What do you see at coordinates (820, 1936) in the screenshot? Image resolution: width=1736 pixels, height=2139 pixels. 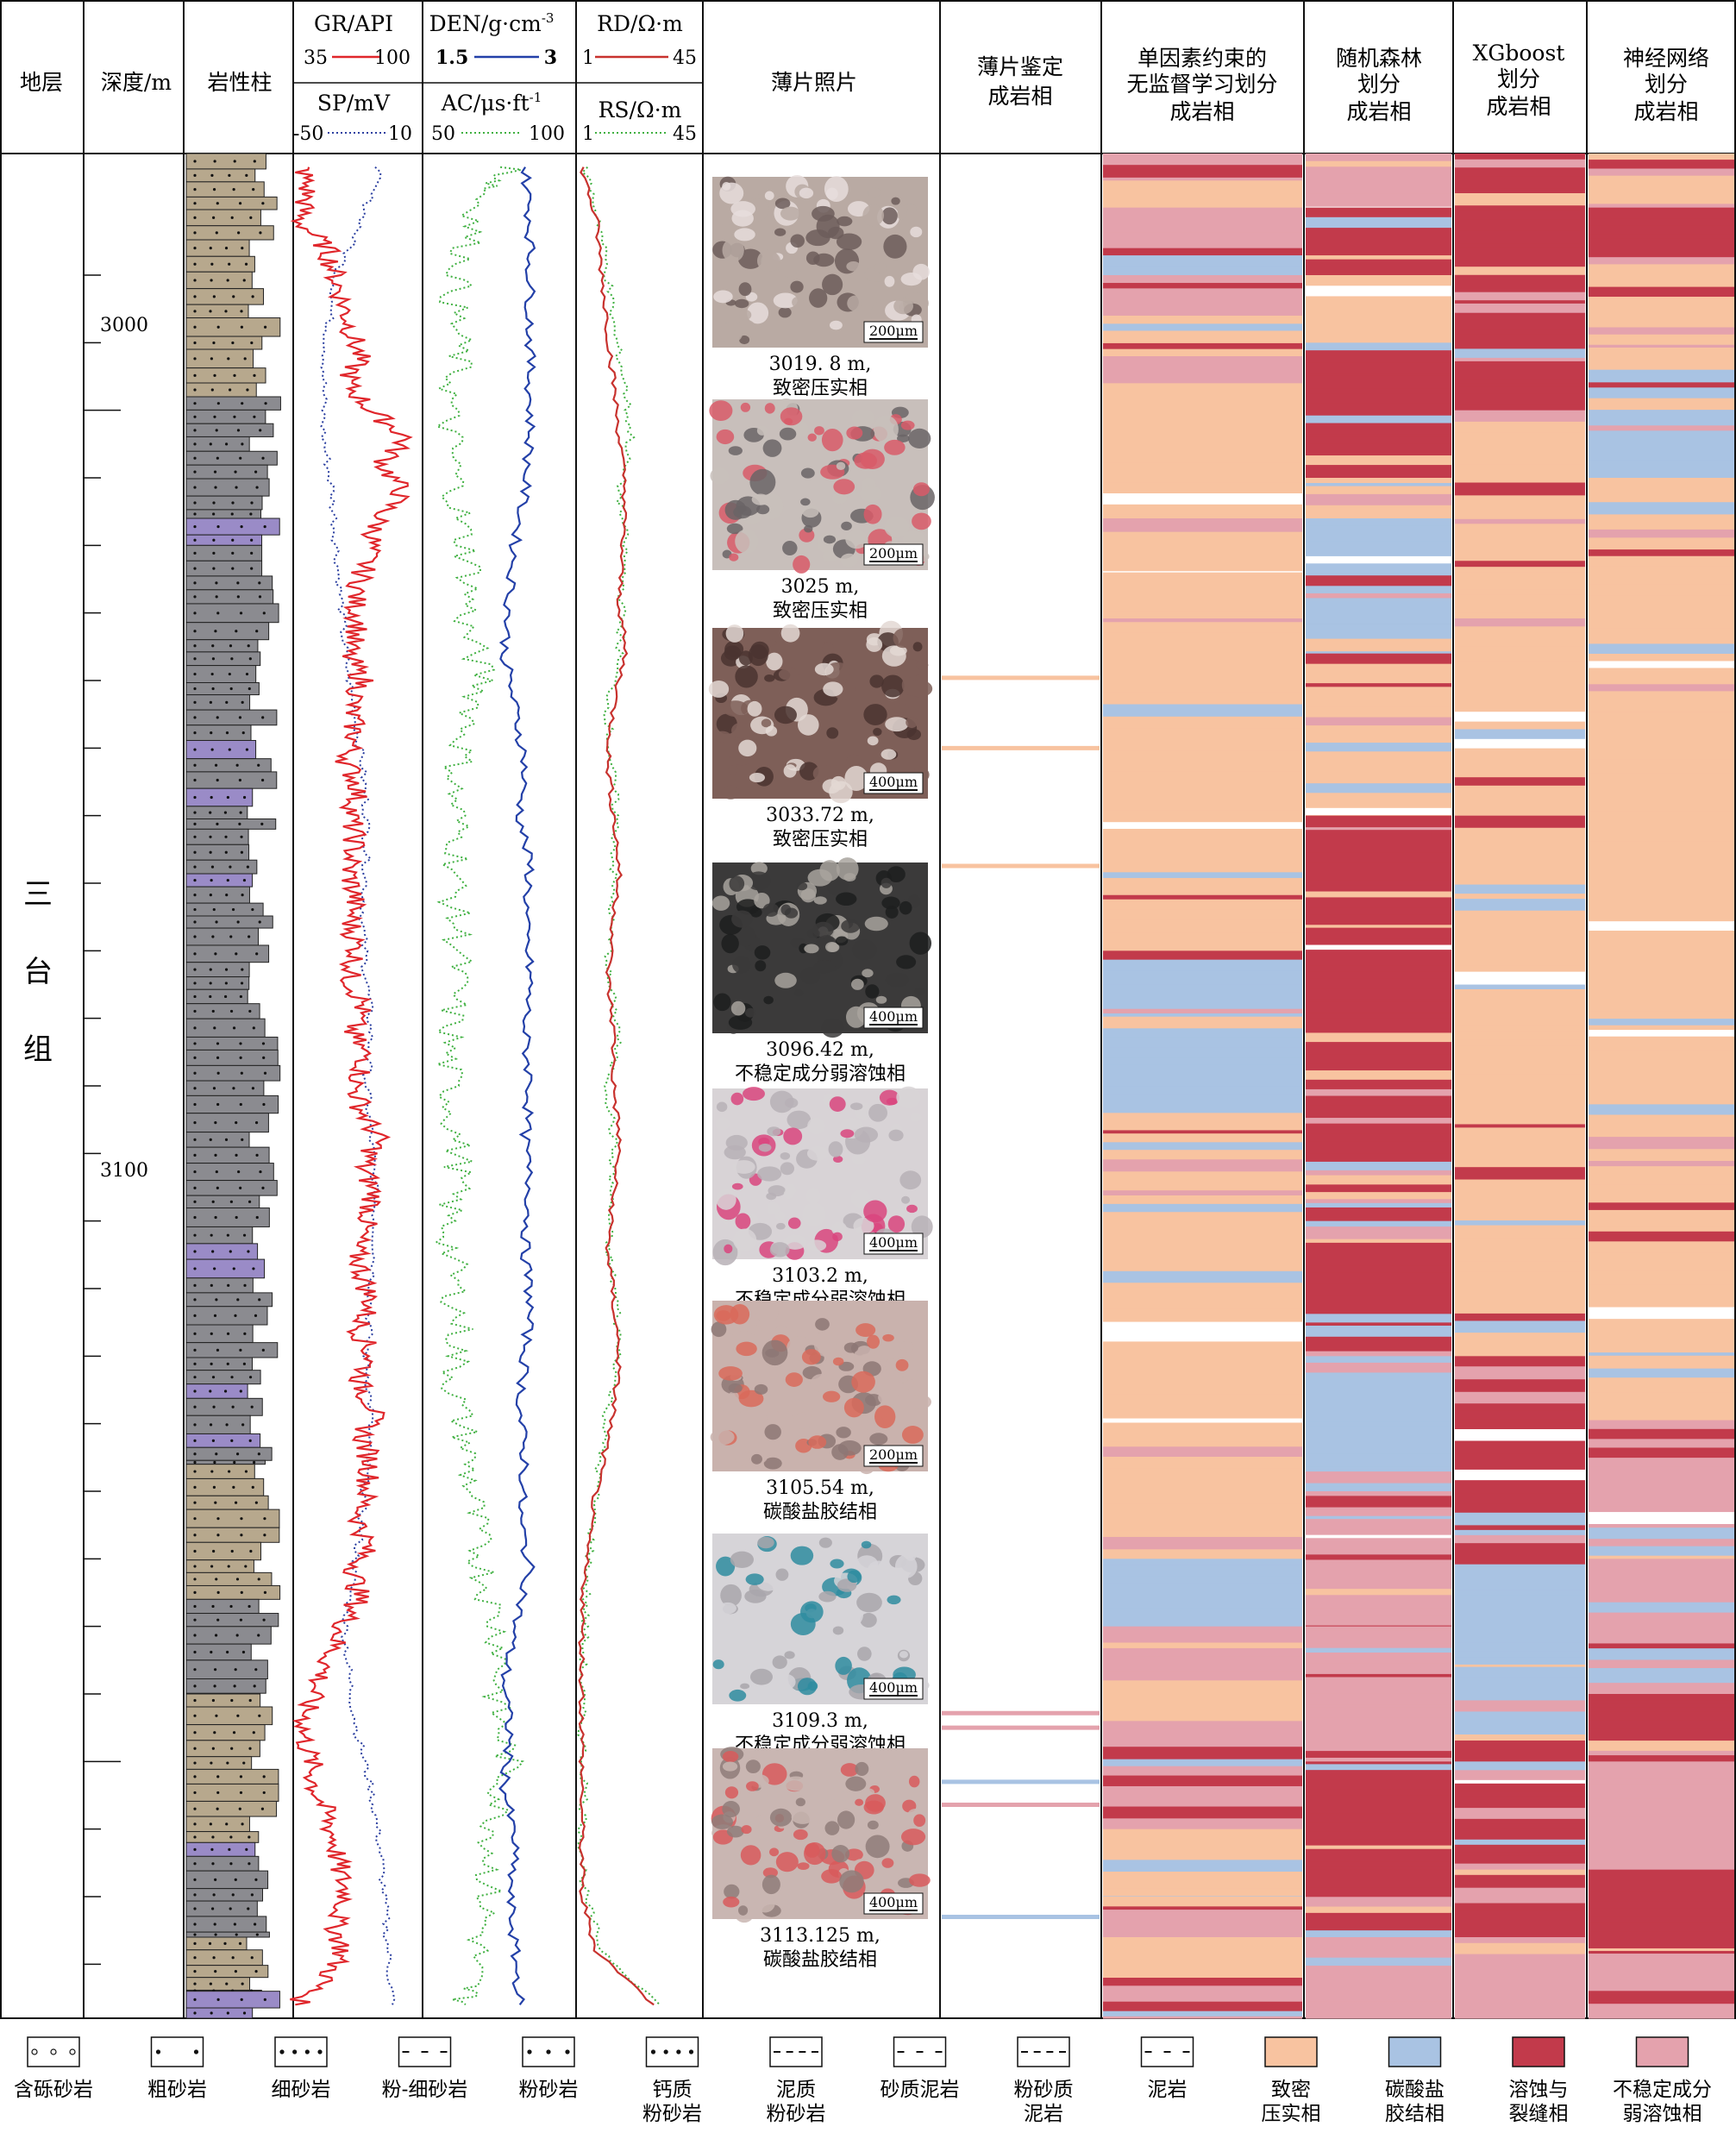 I see `photo-depth-caption: 3113.125 m,` at bounding box center [820, 1936].